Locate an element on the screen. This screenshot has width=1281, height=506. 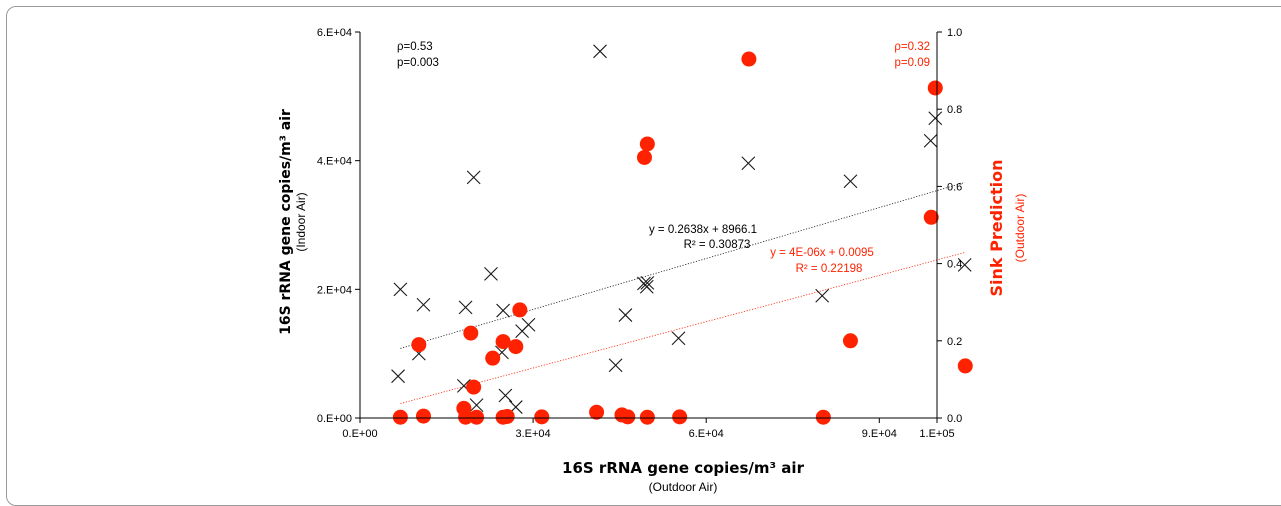
y-left-tick-label: 2.E+04 is located at coordinates (334, 290).